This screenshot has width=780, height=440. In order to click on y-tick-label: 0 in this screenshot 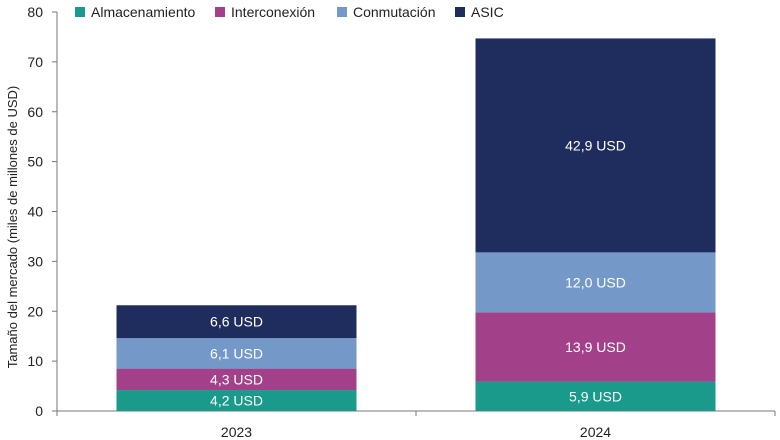, I will do `click(39, 411)`.